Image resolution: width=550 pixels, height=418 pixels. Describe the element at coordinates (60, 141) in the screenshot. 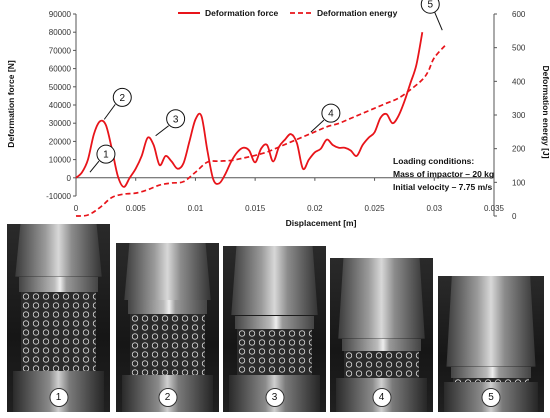

I see `y-left-tick-label: 20000` at that location.